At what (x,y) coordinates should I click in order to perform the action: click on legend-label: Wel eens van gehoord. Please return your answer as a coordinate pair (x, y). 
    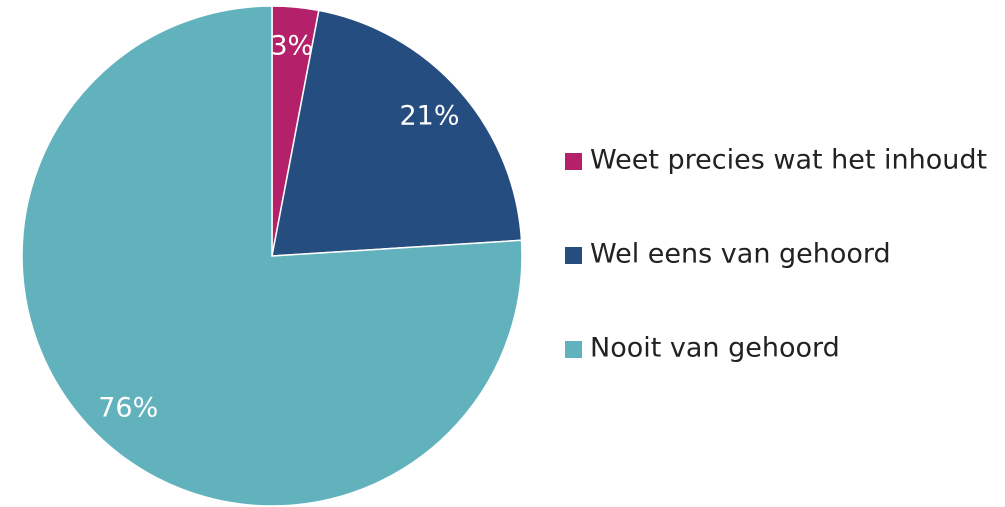
    Looking at the image, I should click on (740, 254).